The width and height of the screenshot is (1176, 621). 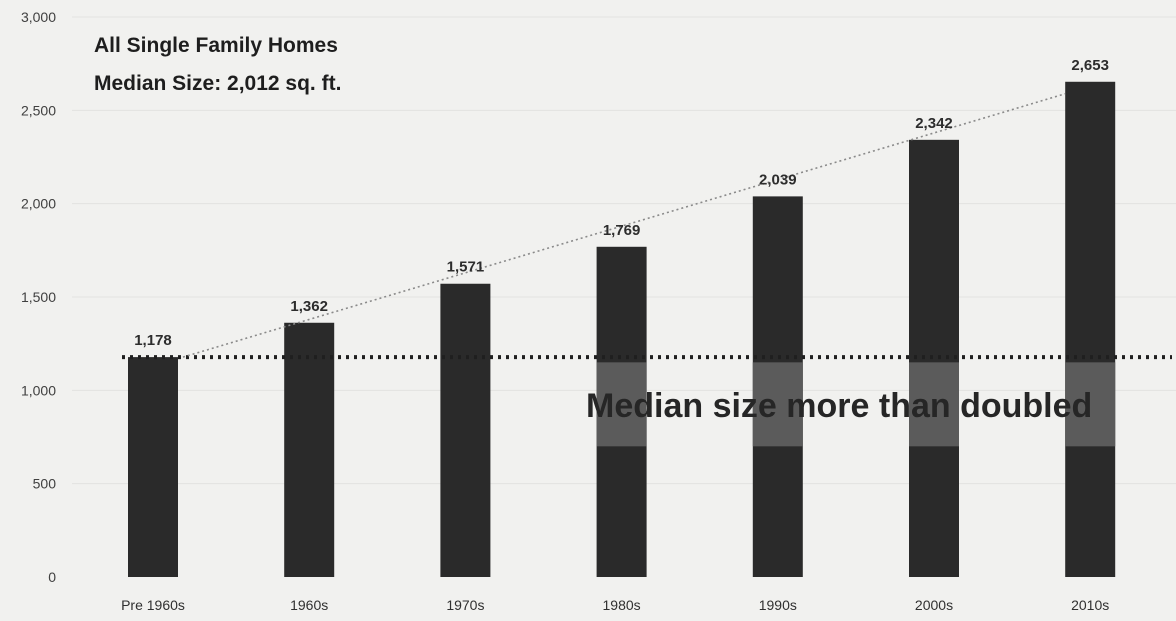 I want to click on data-label: 2,039, so click(x=778, y=179).